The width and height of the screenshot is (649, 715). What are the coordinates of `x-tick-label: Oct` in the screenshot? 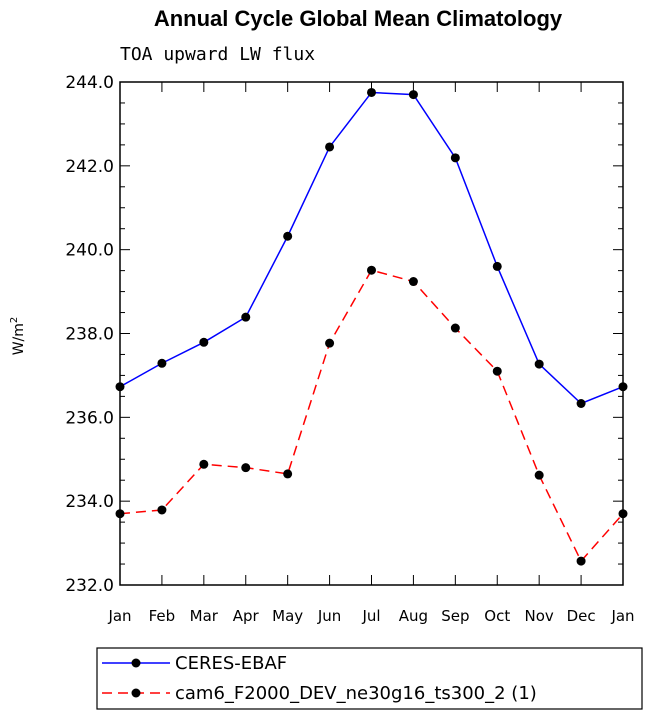 It's located at (497, 616).